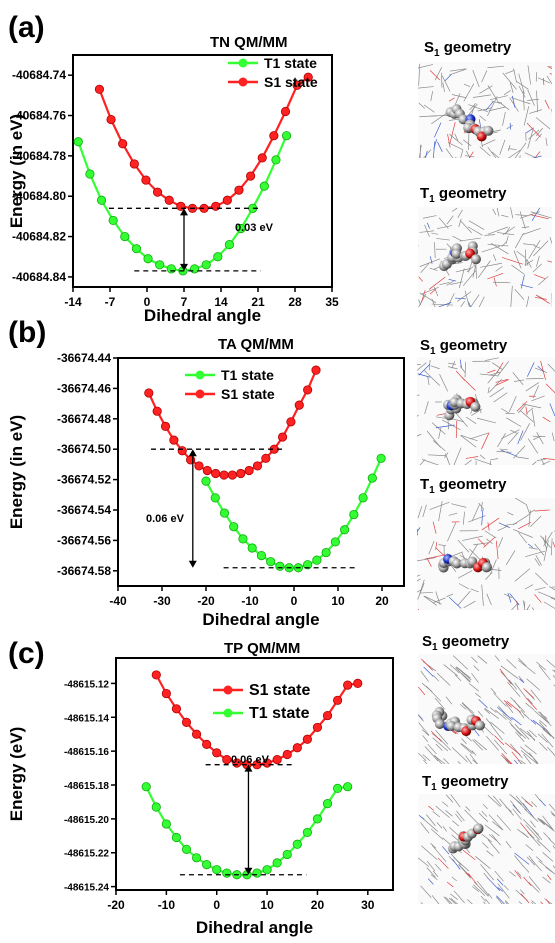  I want to click on plot-frame, so click(202, 171).